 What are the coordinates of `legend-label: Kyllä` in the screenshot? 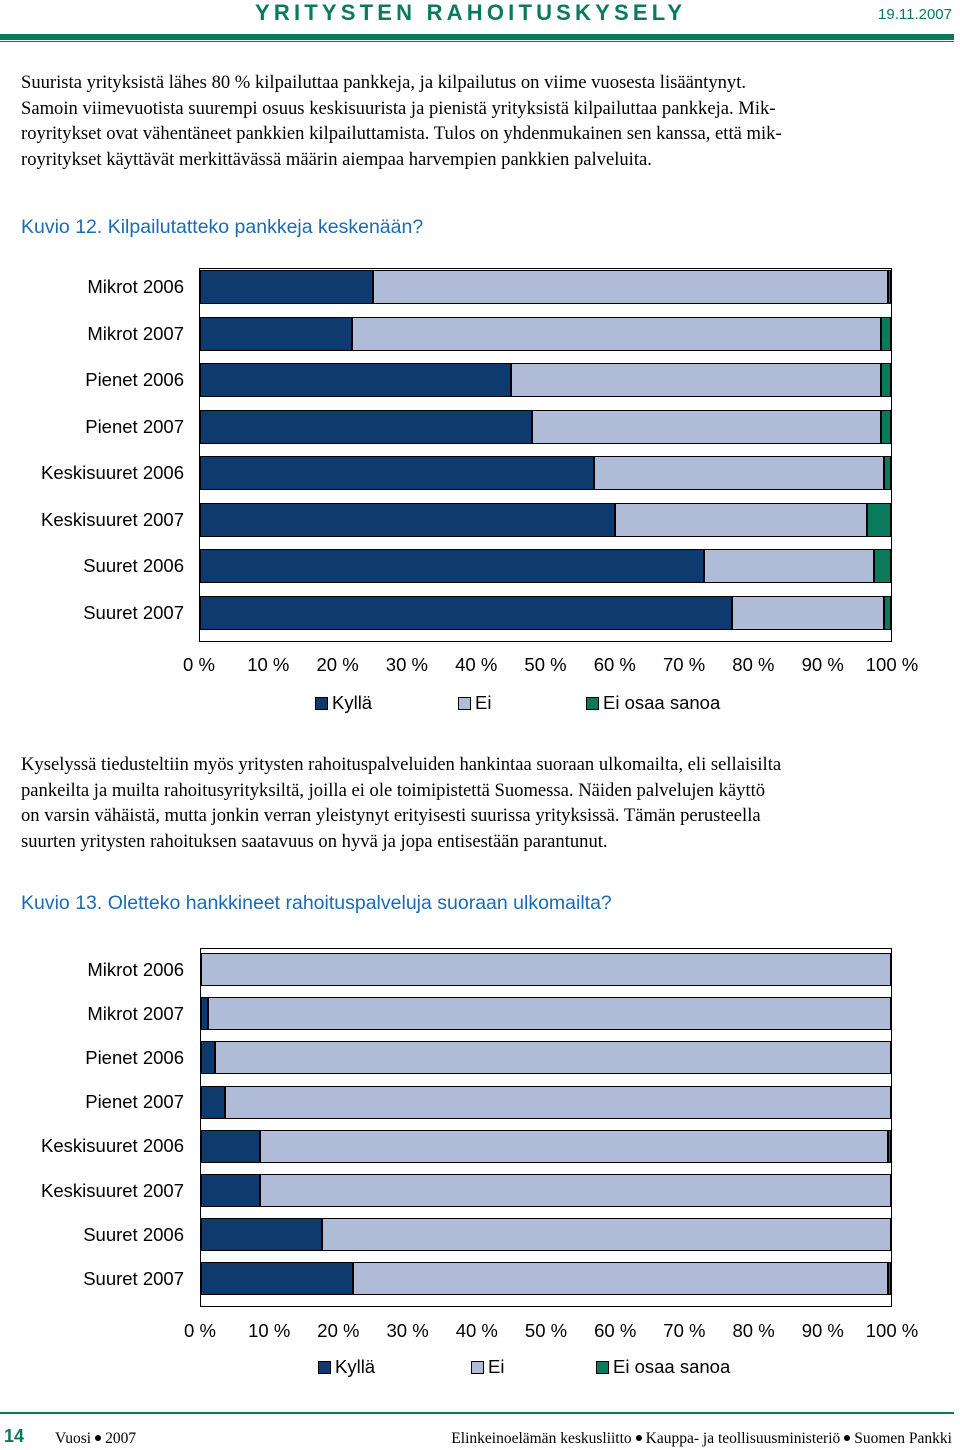 It's located at (352, 702).